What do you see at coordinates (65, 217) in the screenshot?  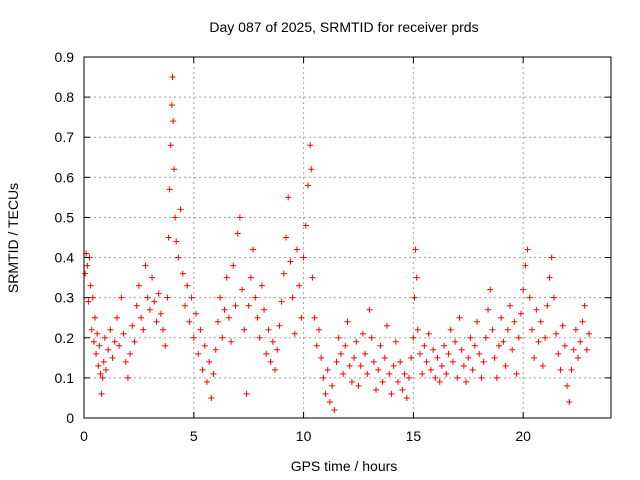 I see `y-tick-label: 0.5` at bounding box center [65, 217].